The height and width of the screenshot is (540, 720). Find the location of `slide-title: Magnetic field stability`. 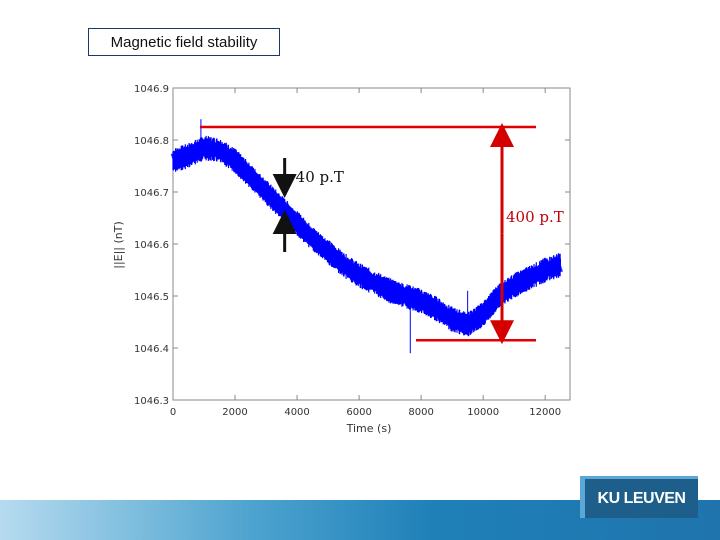

slide-title: Magnetic field stability is located at coordinates (184, 42).